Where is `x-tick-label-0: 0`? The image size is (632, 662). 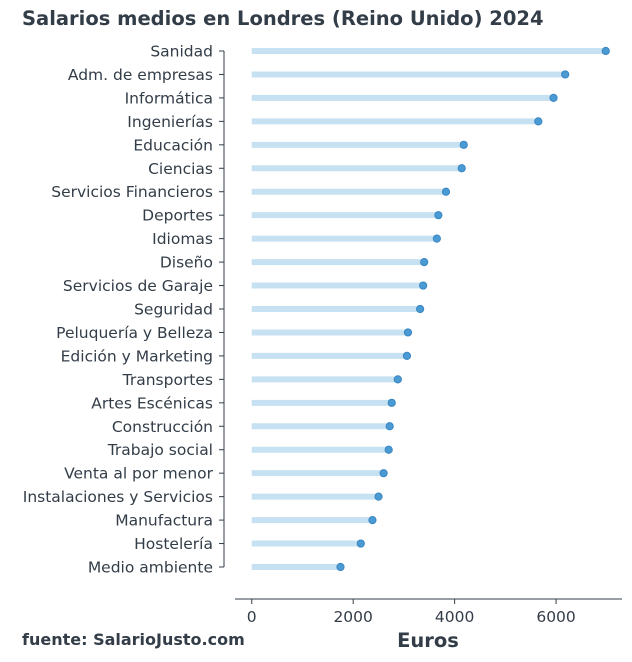 x-tick-label-0: 0 is located at coordinates (252, 617).